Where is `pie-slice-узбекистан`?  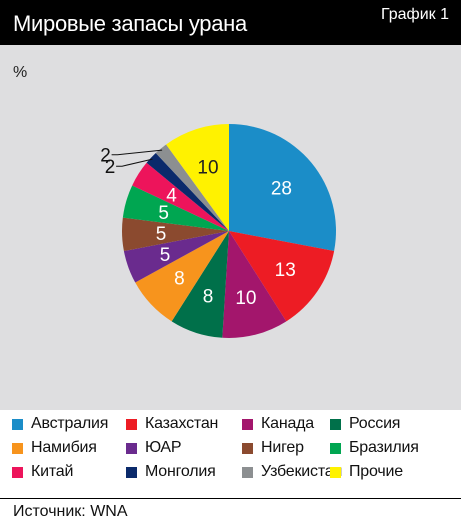 pie-slice-узбекистан is located at coordinates (192, 187).